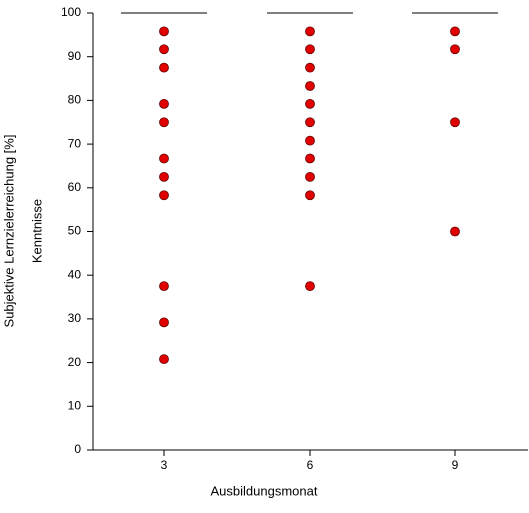 Image resolution: width=529 pixels, height=513 pixels. Describe the element at coordinates (36, 231) in the screenshot. I see `y-axis-label-2: Kenntnisse` at that location.